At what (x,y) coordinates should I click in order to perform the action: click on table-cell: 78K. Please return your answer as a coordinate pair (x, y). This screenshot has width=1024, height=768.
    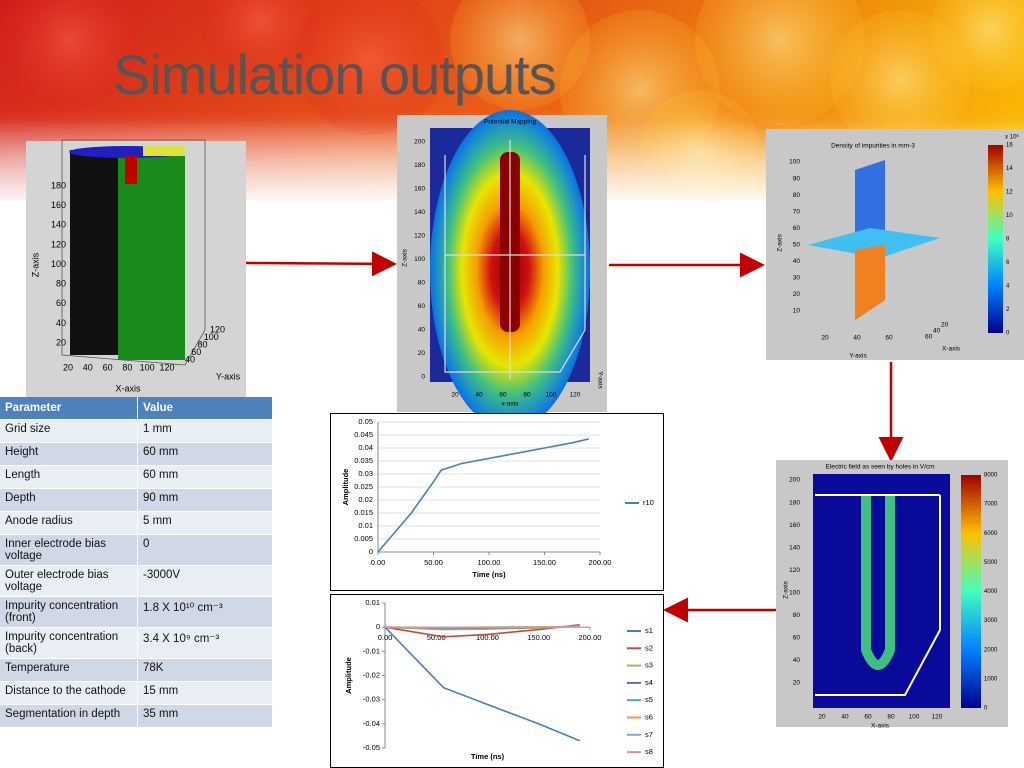
    Looking at the image, I should click on (205, 670).